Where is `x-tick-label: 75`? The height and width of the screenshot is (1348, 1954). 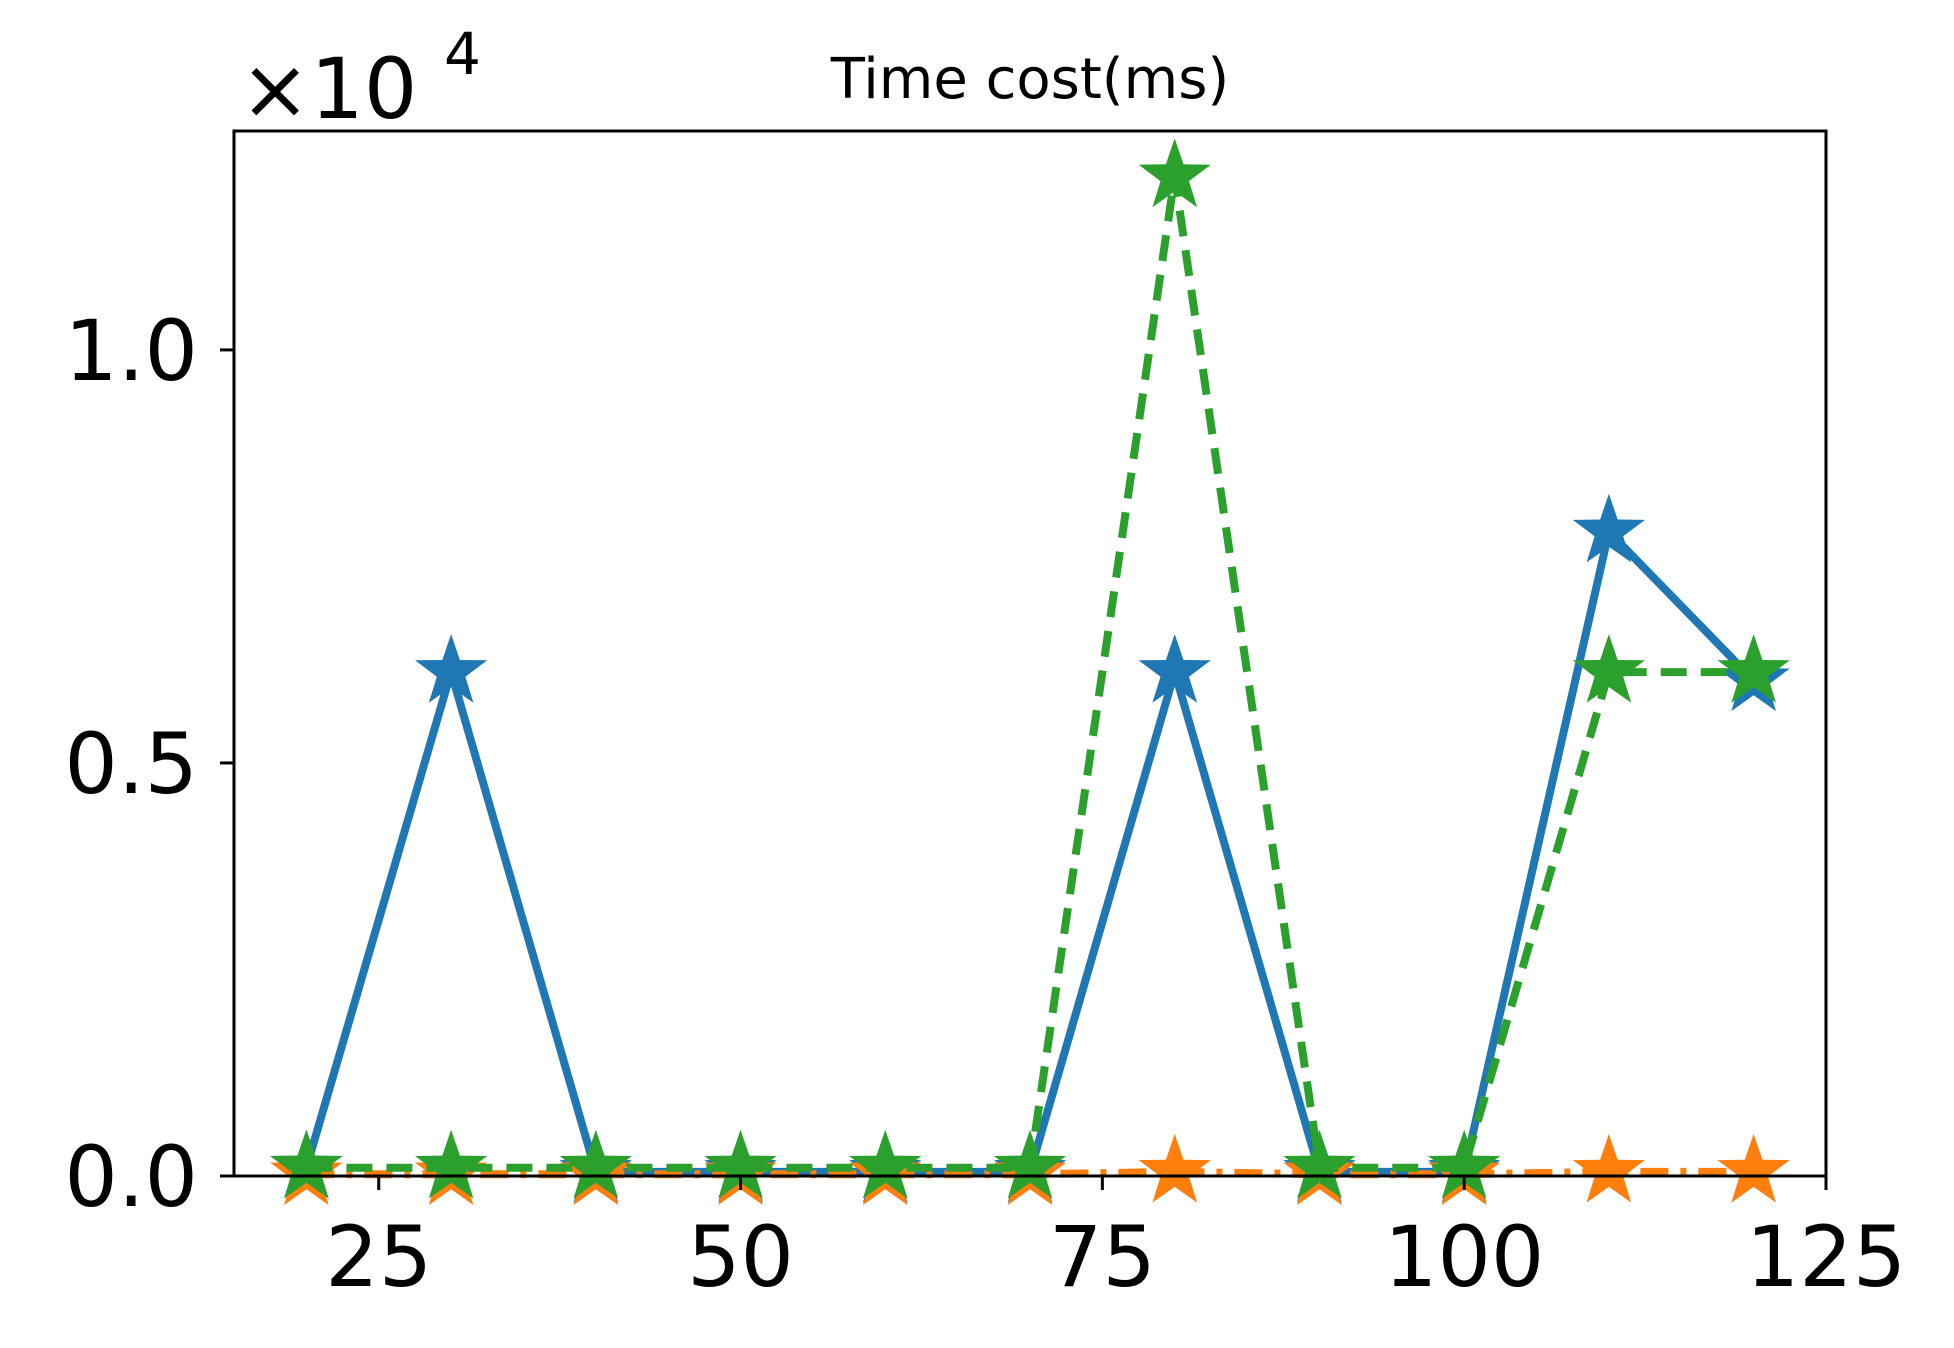 x-tick-label: 75 is located at coordinates (1102, 1257).